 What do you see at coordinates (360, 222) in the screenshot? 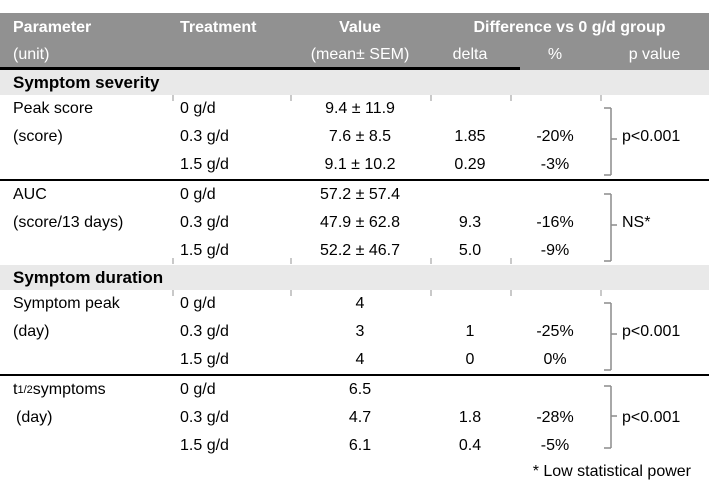
I see `value-cell: 47.9 ± 62.8` at bounding box center [360, 222].